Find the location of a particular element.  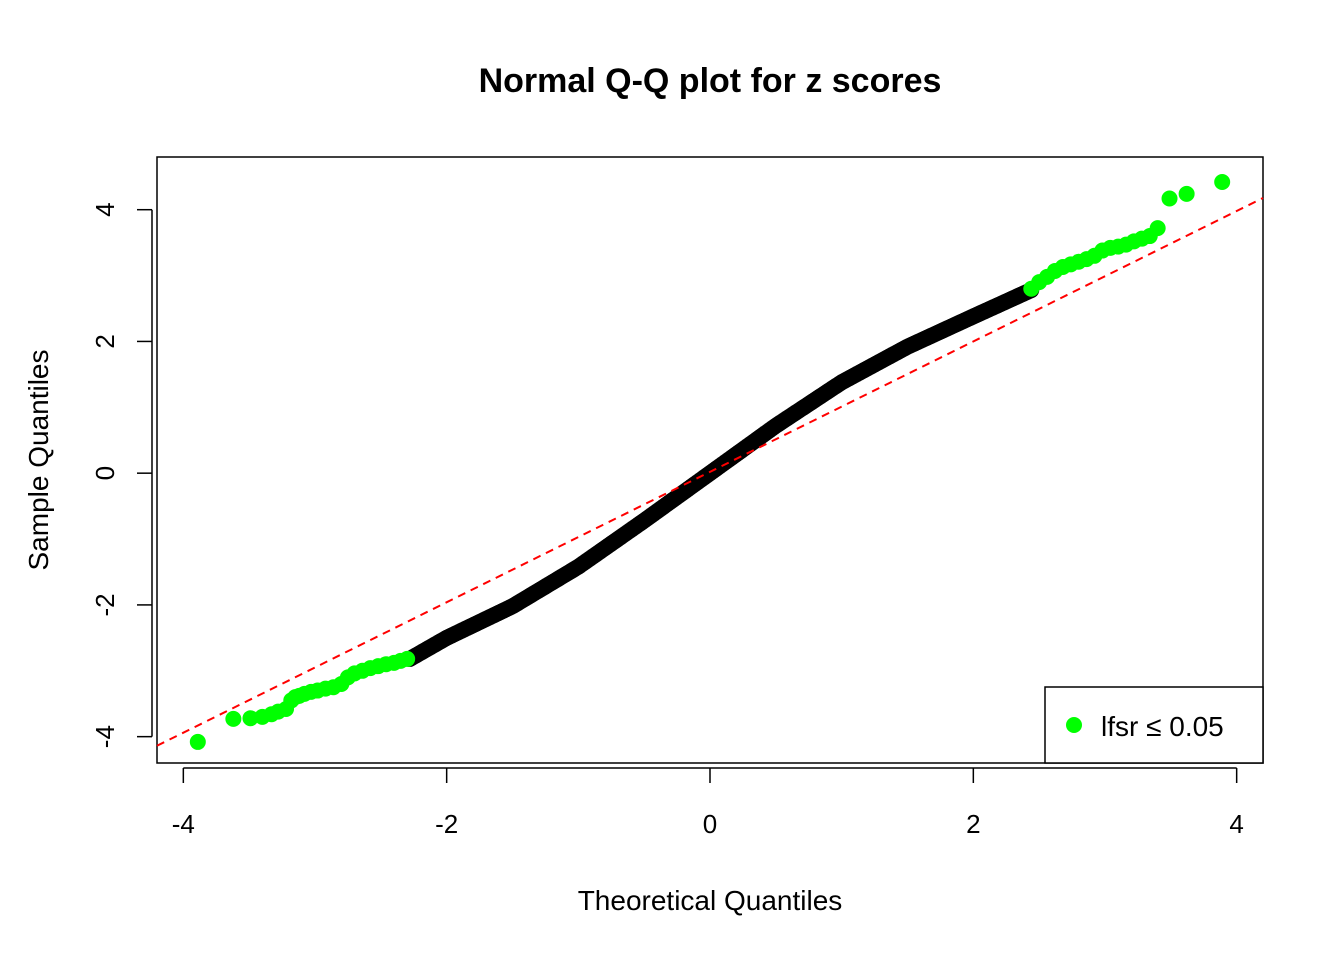

x-tick-label: 2 is located at coordinates (973, 824).